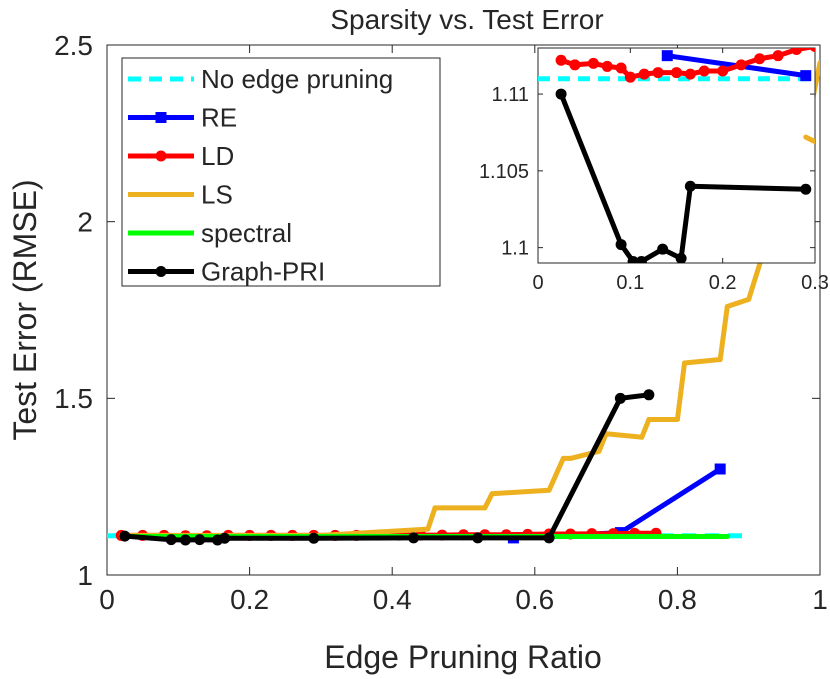  I want to click on legend-box, so click(281, 172).